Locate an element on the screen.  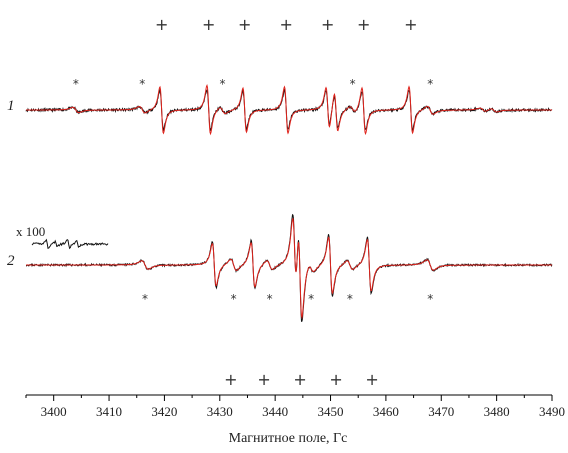
spectrum-1-label: 1 is located at coordinates (11, 106).